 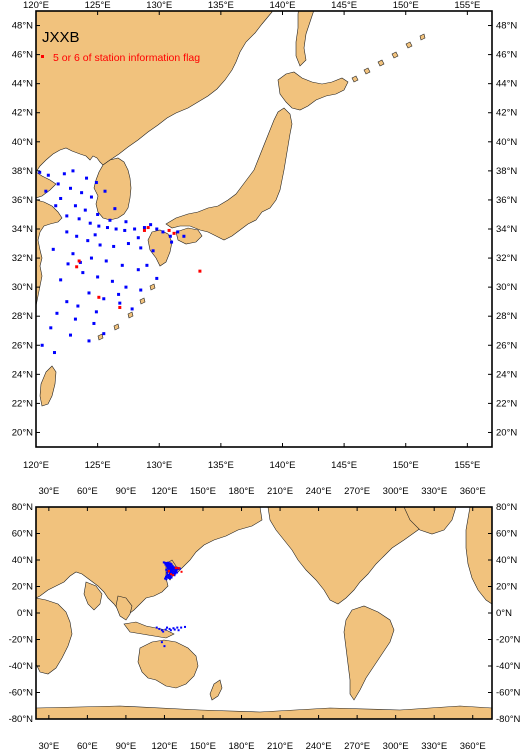 I want to click on y-tick-label-right: 20°N, so click(x=506, y=432).